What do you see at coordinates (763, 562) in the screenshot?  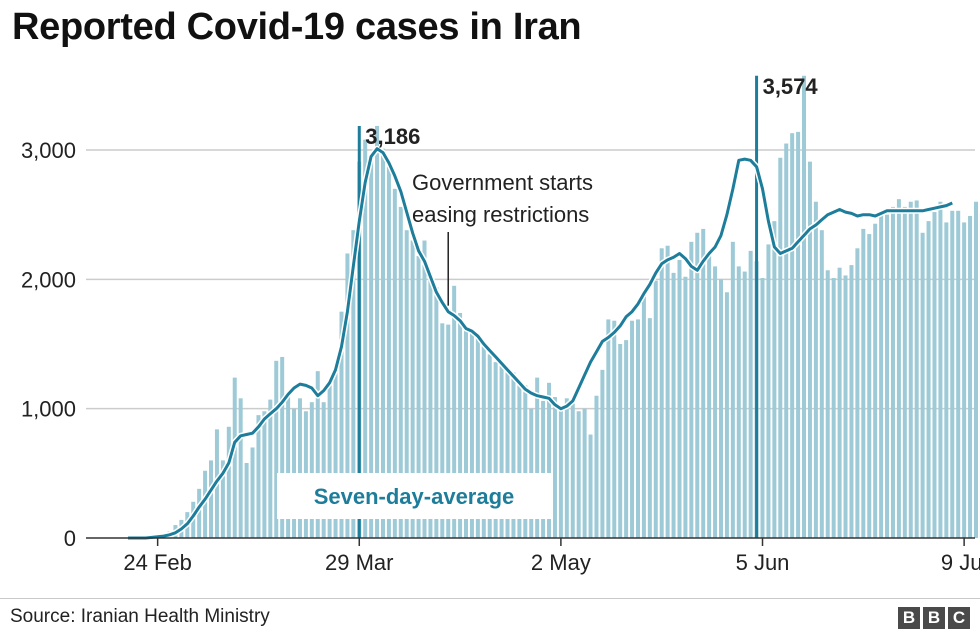 I see `x-tick-label: 5 Jun` at bounding box center [763, 562].